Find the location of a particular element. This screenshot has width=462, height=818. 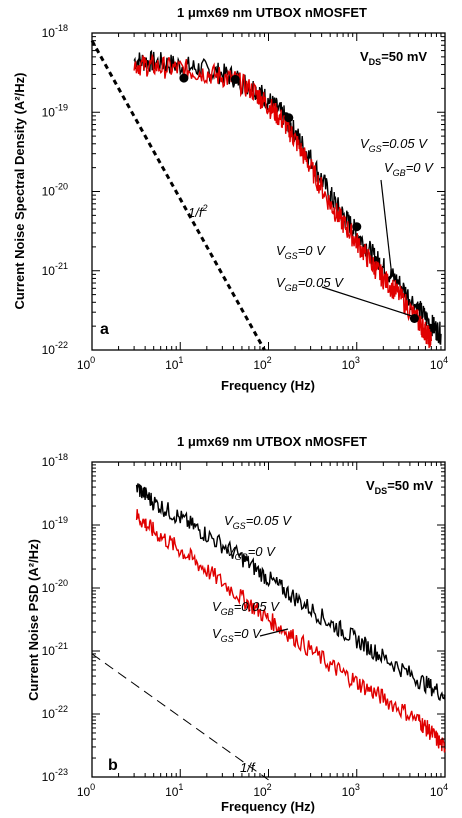

panel-a-vds-rest: =50 mV is located at coordinates (404, 56).